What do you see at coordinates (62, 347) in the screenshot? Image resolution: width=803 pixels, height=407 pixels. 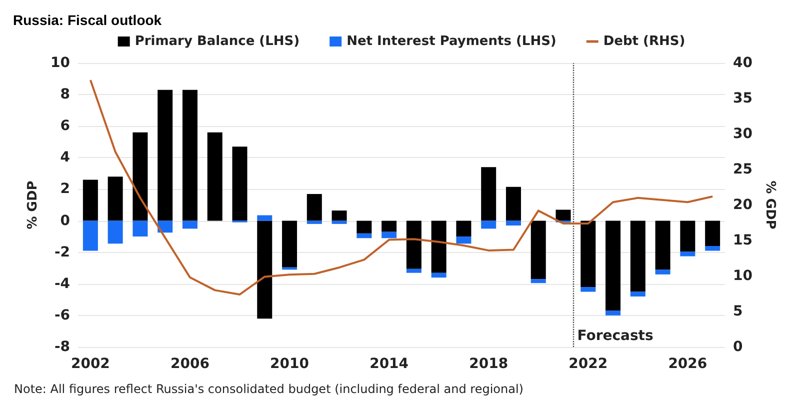 I see `y-tick-label: -8` at bounding box center [62, 347].